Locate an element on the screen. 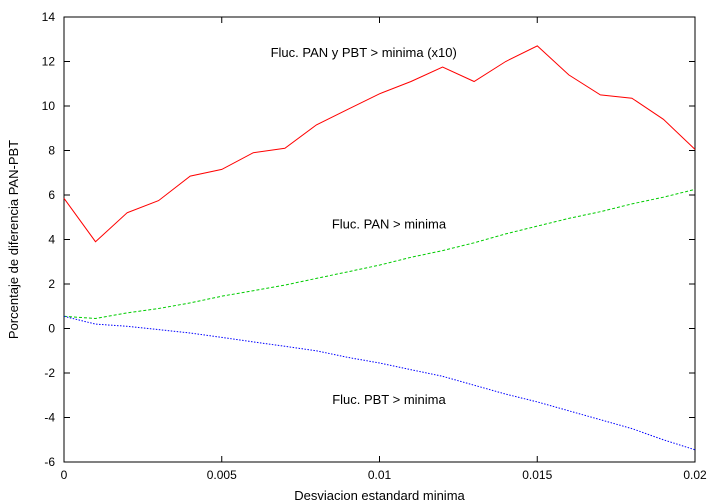 The height and width of the screenshot is (504, 720). x-tick-label: 0.01 is located at coordinates (380, 475).